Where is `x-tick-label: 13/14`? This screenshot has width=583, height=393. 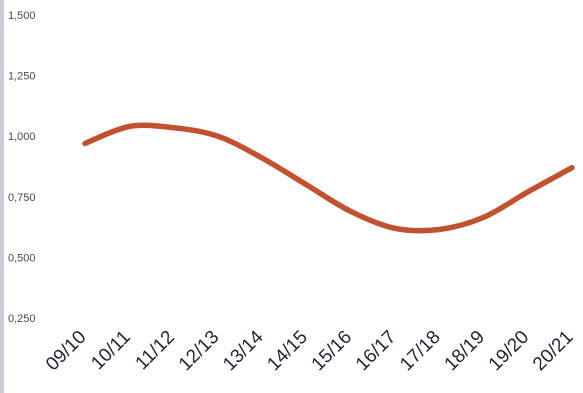
x-tick-label: 13/14 is located at coordinates (243, 350).